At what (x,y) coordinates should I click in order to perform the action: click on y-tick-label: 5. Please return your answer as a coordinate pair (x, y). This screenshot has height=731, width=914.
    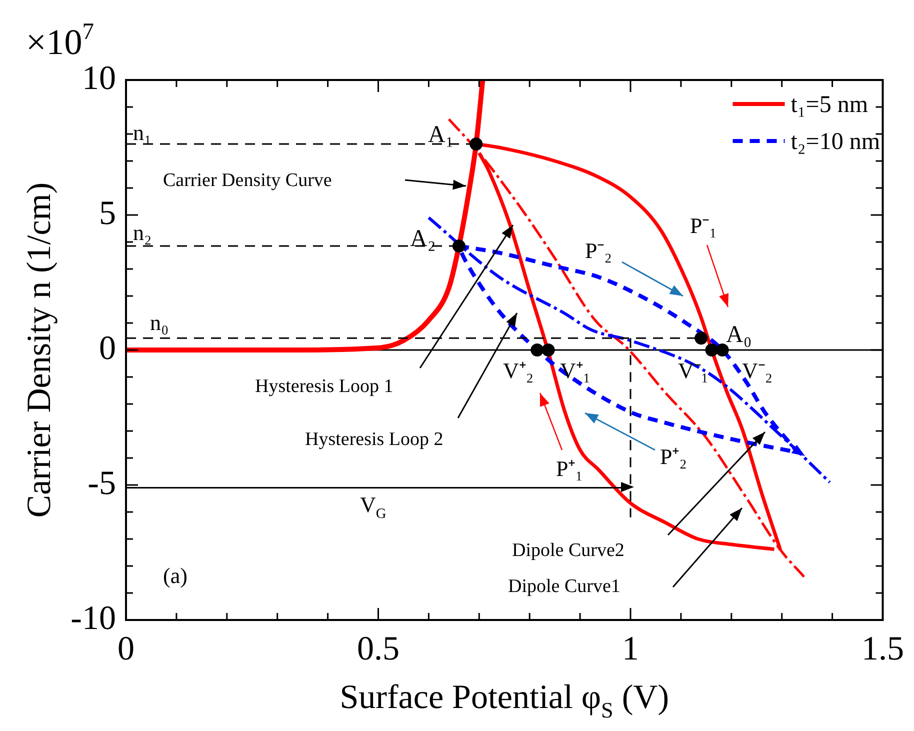
    Looking at the image, I should click on (107, 213).